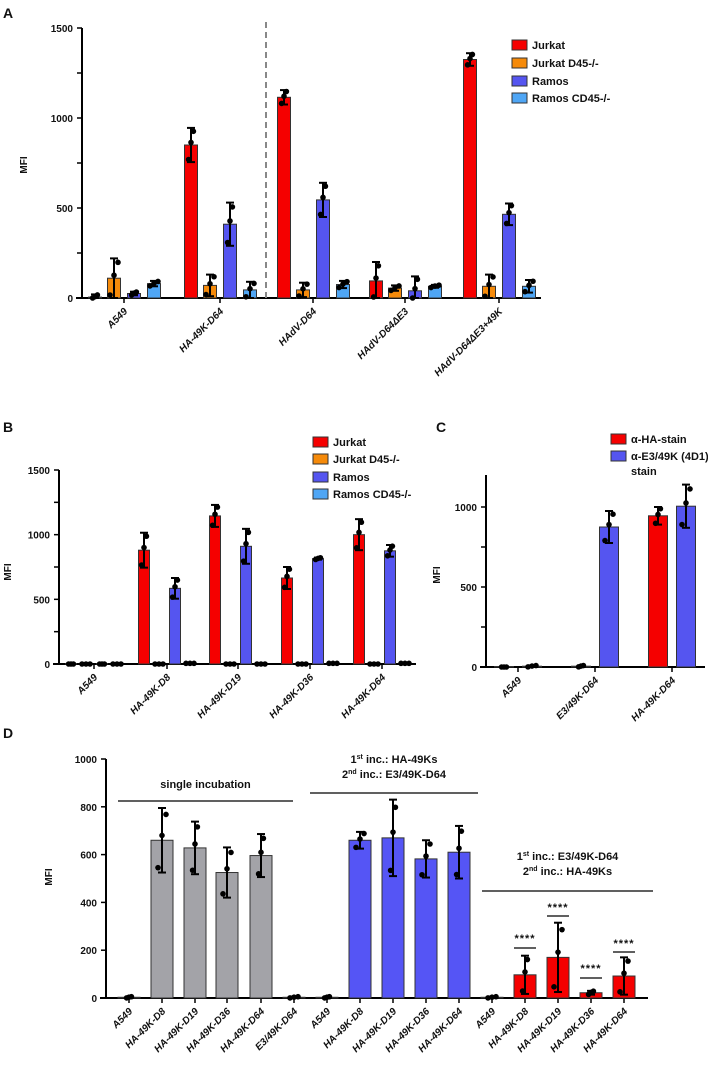  What do you see at coordinates (659, 440) in the screenshot?
I see `legend-label: α-HA-stain` at bounding box center [659, 440].